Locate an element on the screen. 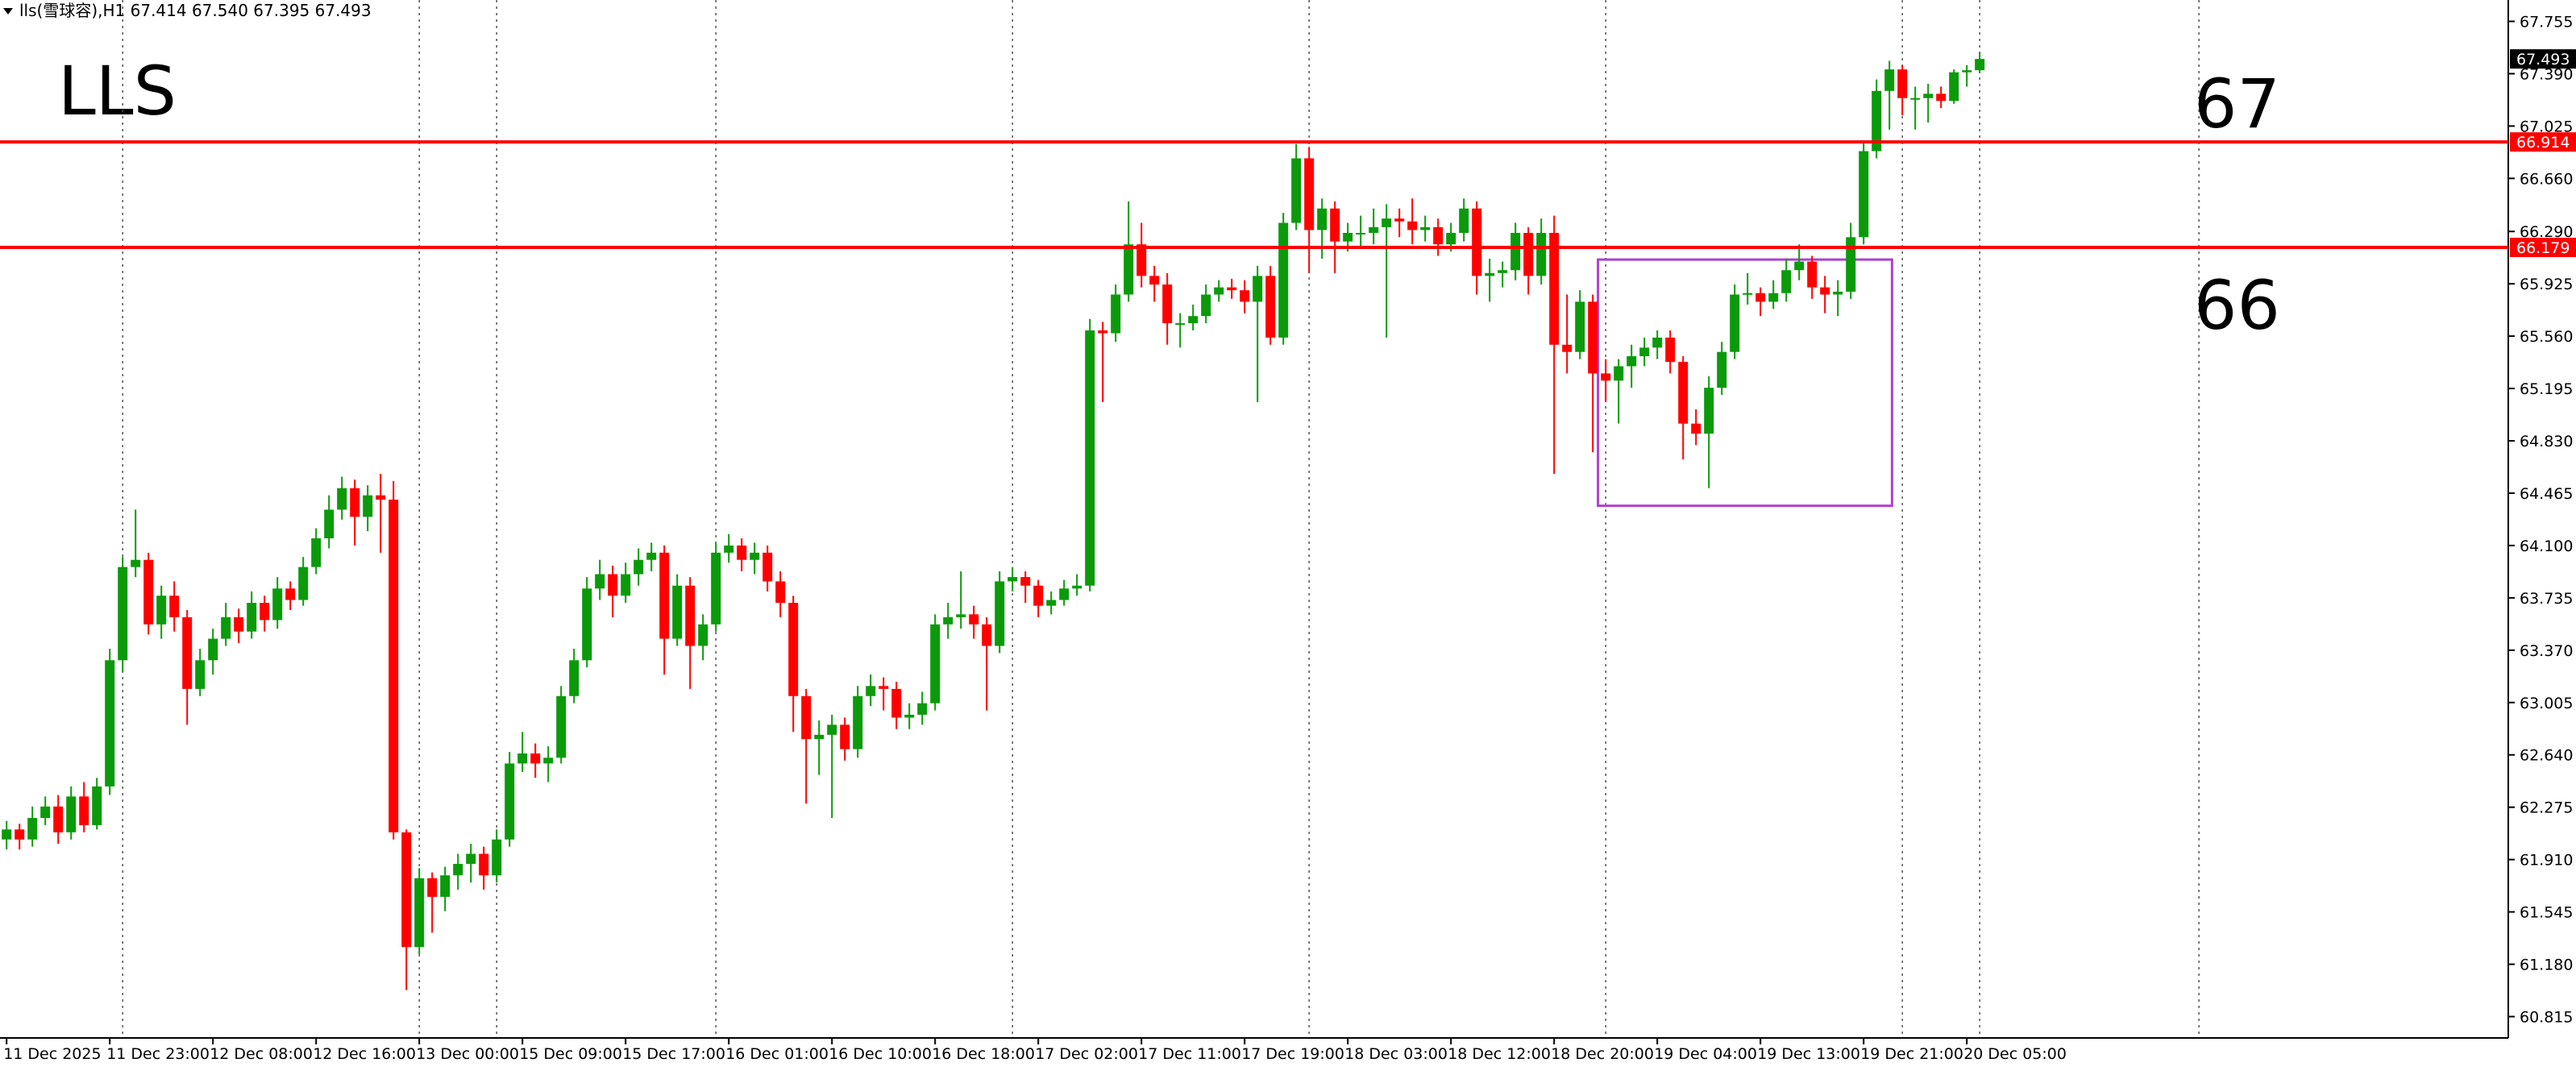  chart-title: LLS is located at coordinates (117, 91).